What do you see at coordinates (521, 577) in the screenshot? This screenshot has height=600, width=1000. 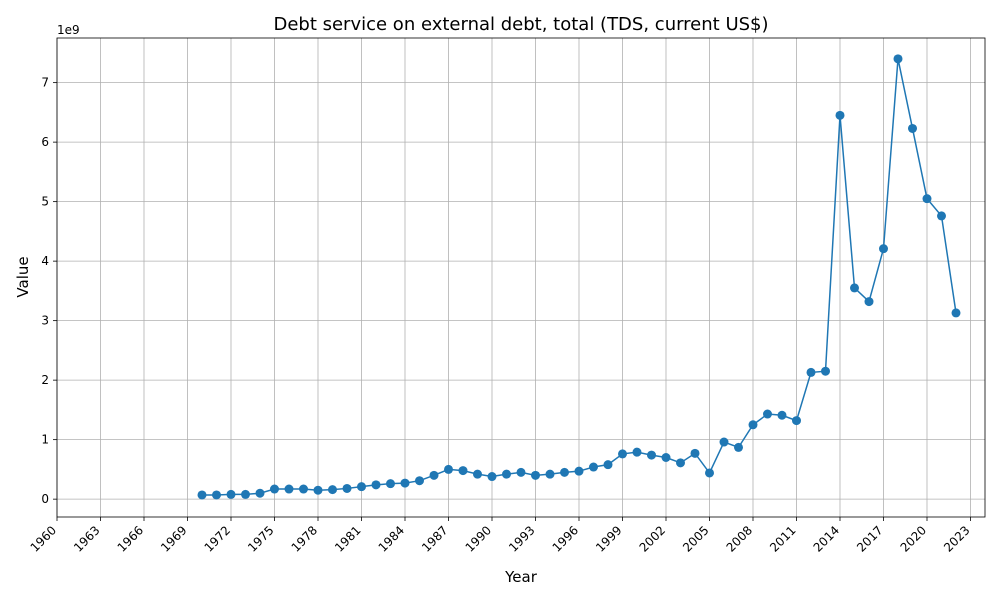 I see `x-axis-label: Year` at bounding box center [521, 577].